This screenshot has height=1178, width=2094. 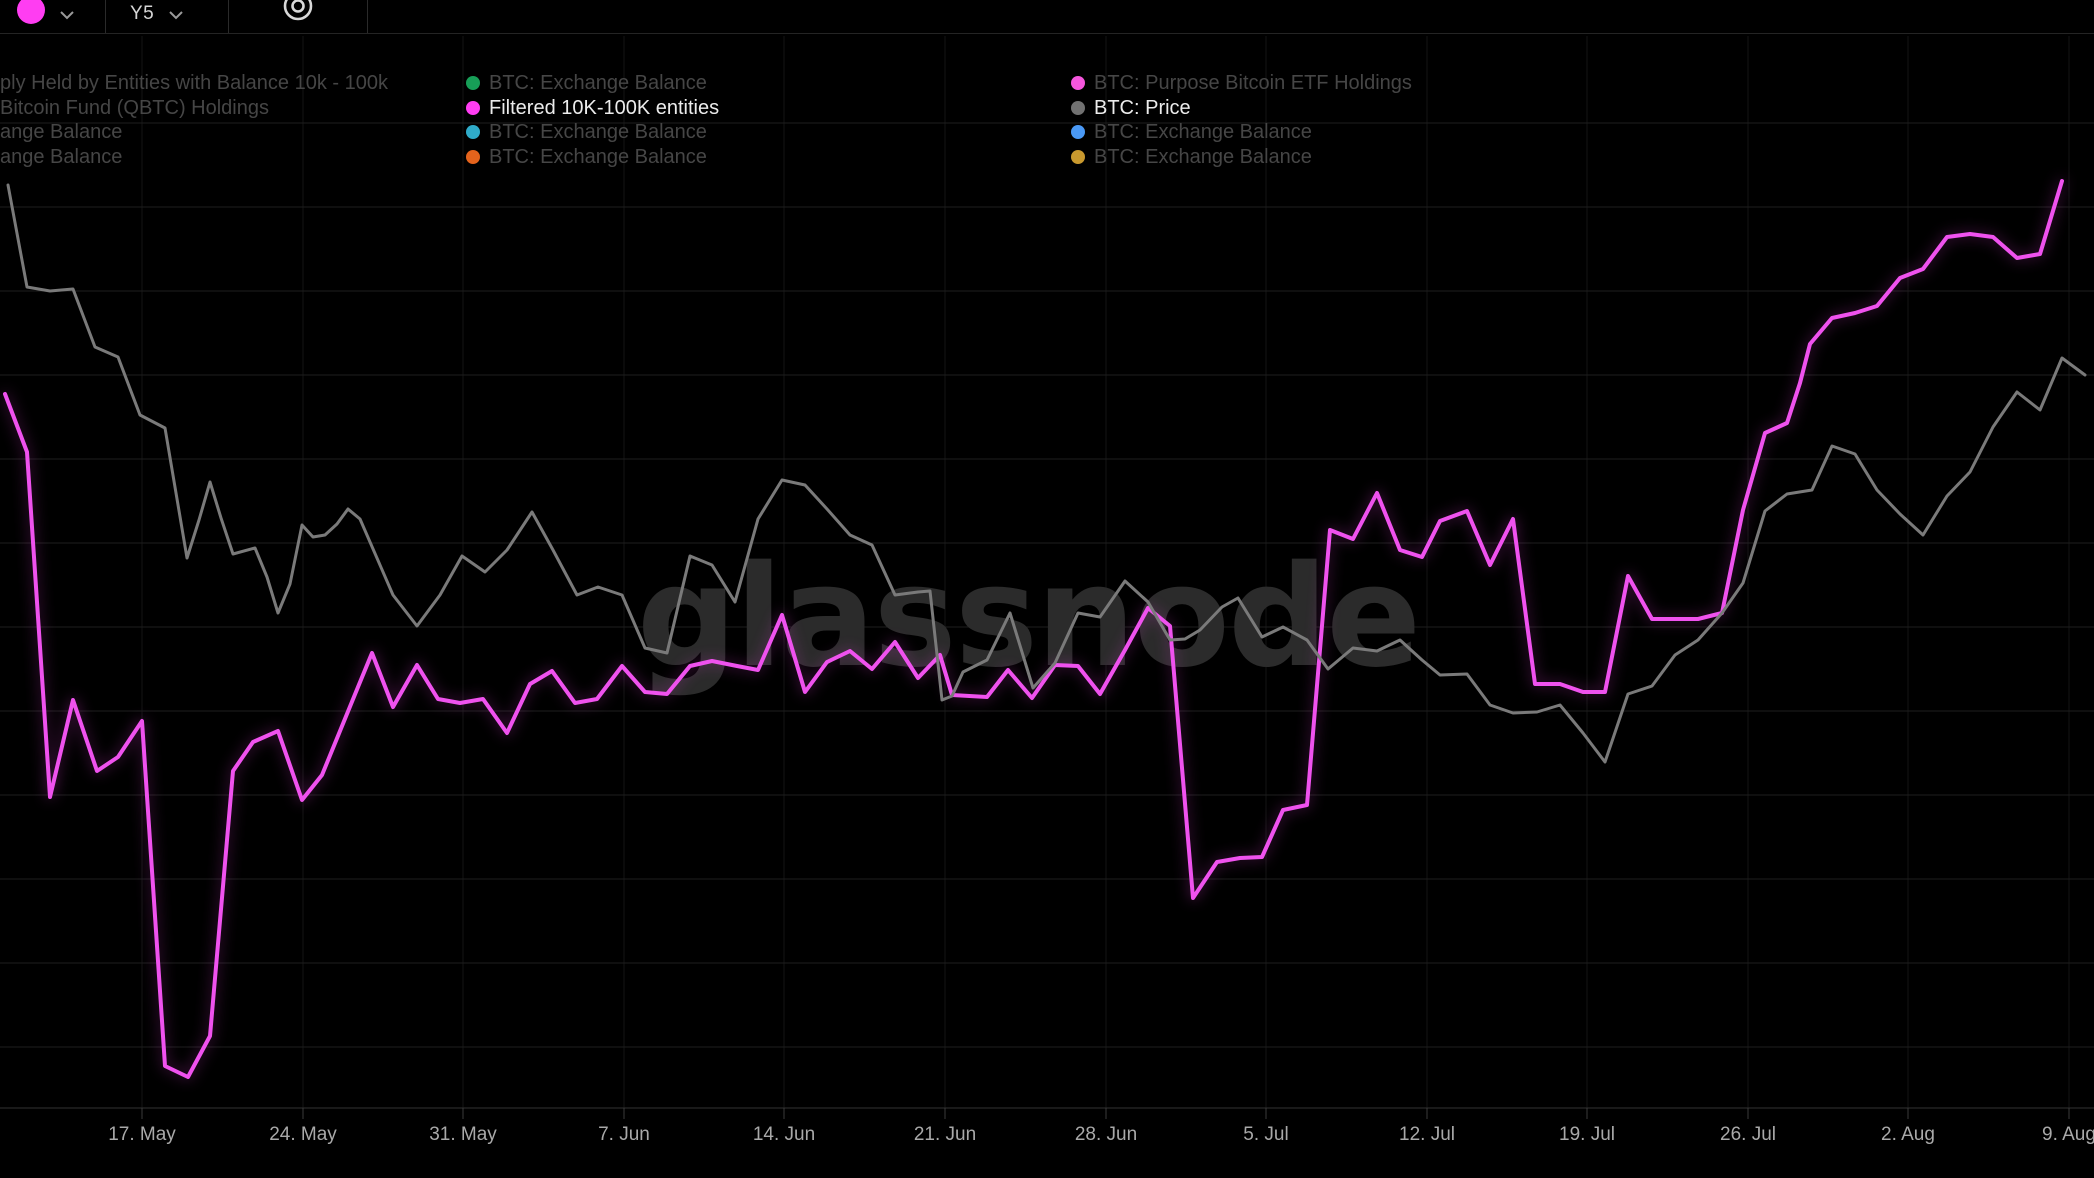 What do you see at coordinates (31, 12) in the screenshot?
I see `series-color-swatch` at bounding box center [31, 12].